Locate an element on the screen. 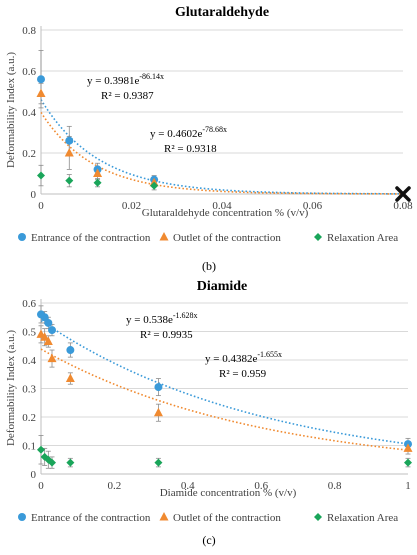 This screenshot has height=555, width=417. x-axis-label: Glutaraldehyde concentration % (v/v) is located at coordinates (225, 213).